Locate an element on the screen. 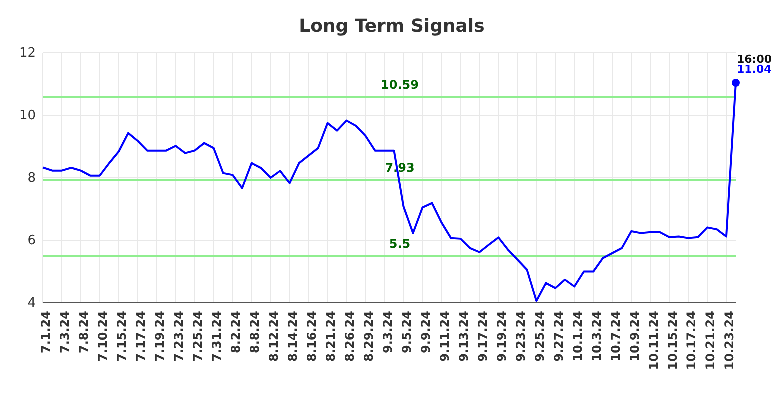 This screenshot has height=398, width=784. y-tick-label: 12 is located at coordinates (27, 54).